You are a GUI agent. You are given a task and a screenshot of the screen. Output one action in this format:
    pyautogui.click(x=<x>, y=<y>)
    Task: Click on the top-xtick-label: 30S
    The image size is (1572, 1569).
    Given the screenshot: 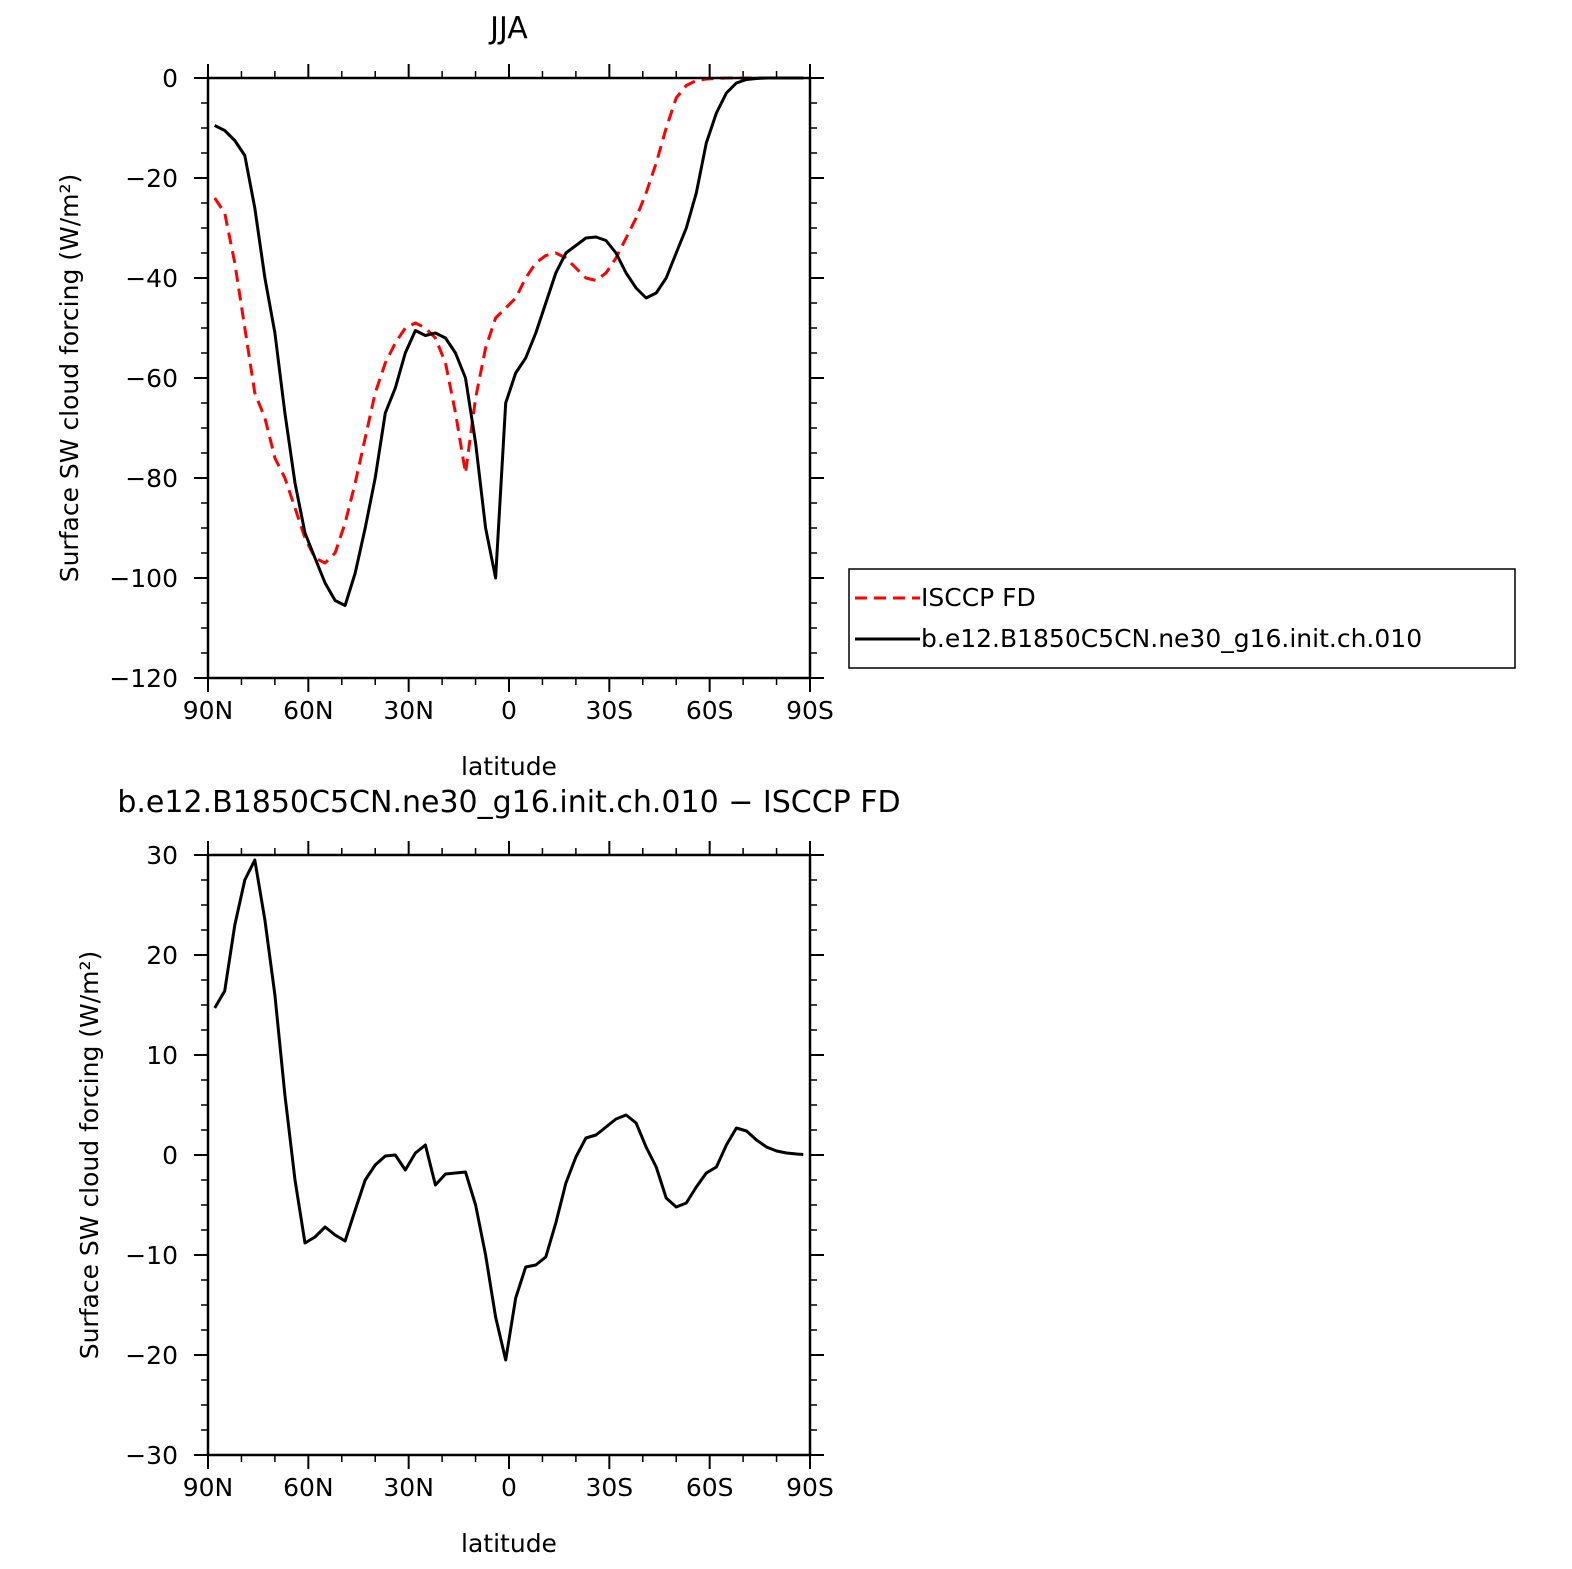 What is the action you would take?
    pyautogui.click(x=609, y=710)
    